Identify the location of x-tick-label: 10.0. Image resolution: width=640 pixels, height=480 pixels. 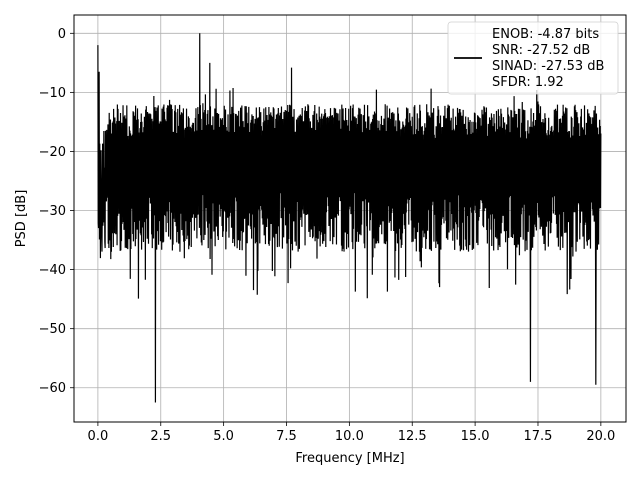
(349, 436).